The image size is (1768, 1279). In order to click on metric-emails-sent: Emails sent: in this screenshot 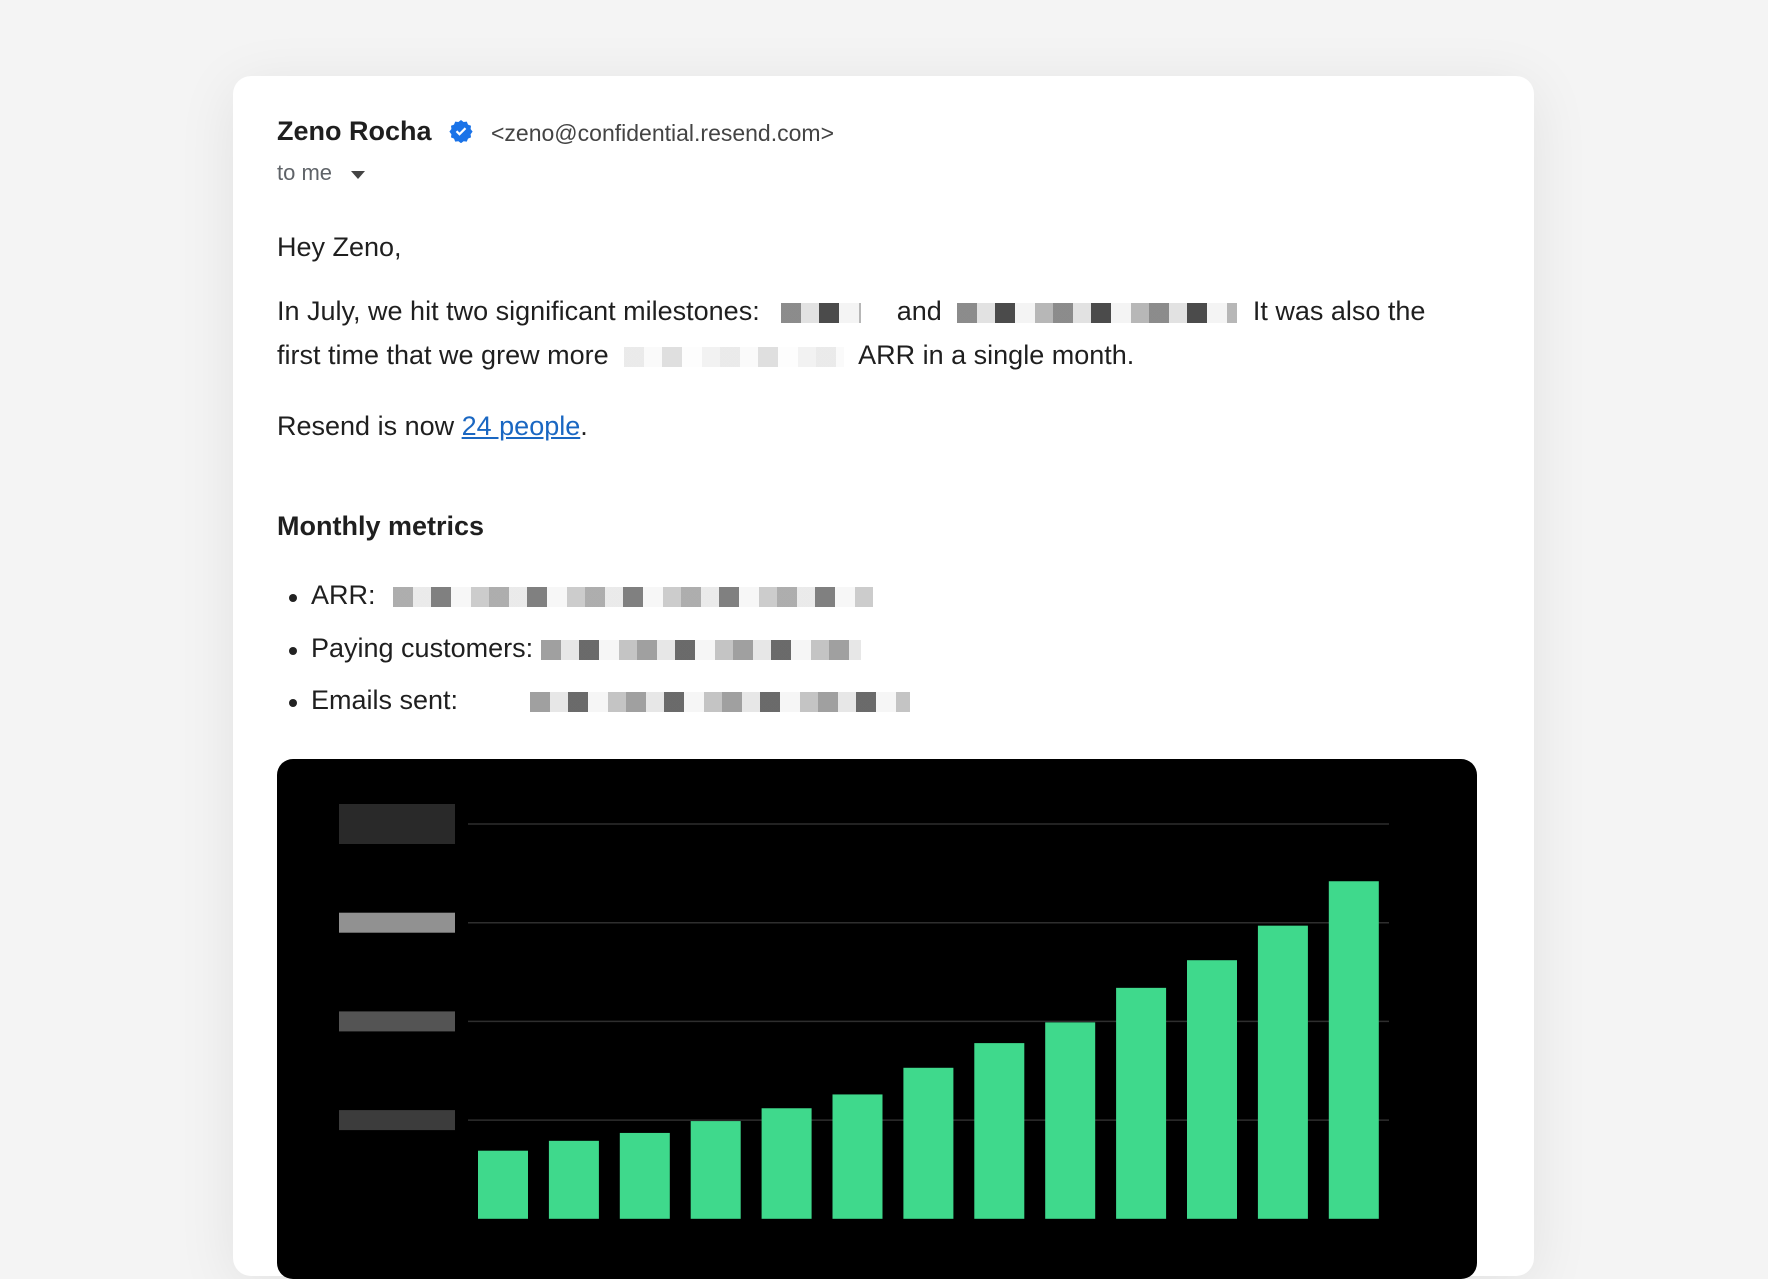, I will do `click(599, 700)`.